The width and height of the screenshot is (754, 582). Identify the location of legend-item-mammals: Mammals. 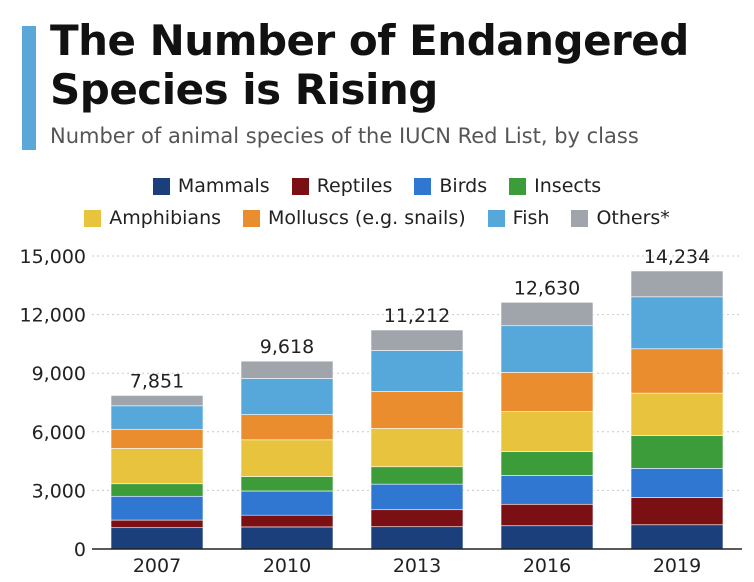
(211, 186).